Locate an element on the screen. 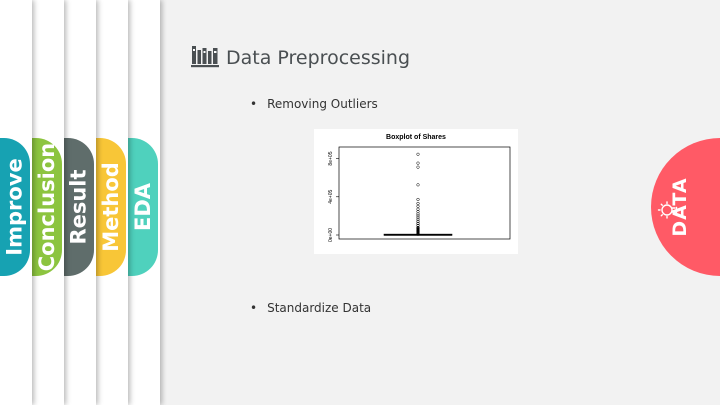 The image size is (720, 405). tab-method-label: Method is located at coordinates (111, 207).